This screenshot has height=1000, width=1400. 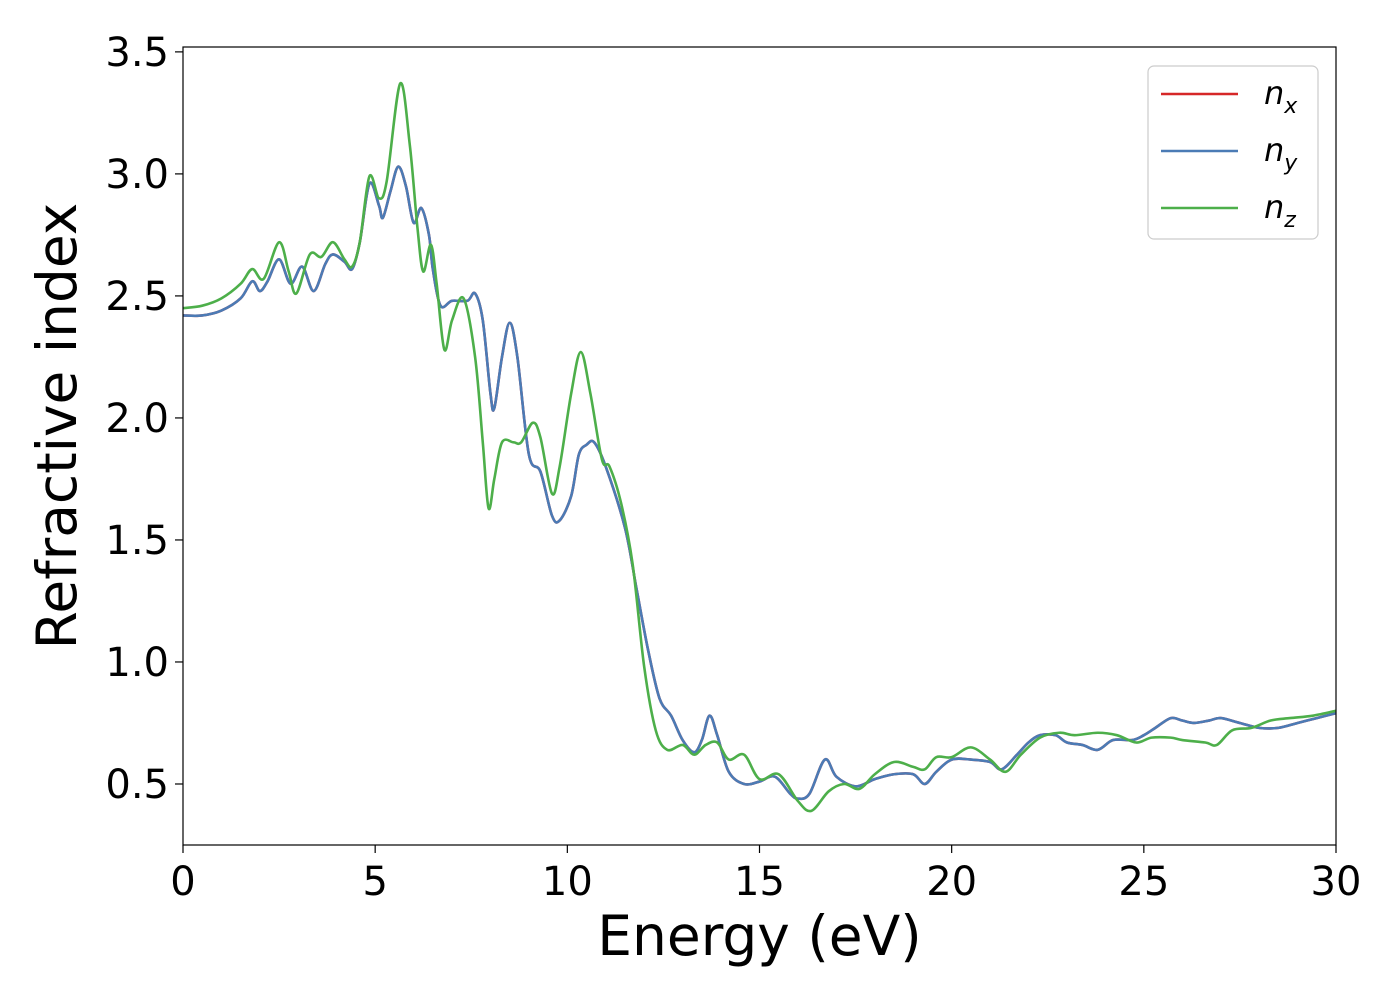 I want to click on x-tick-label: 5, so click(x=374, y=882).